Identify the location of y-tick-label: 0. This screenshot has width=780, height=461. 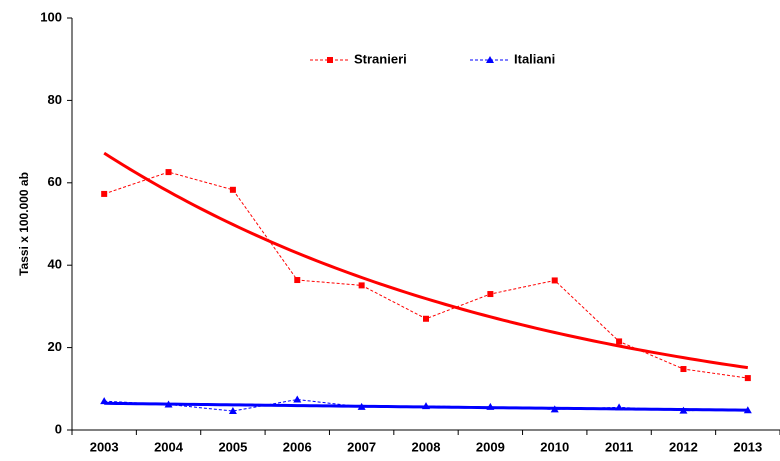
(58, 428).